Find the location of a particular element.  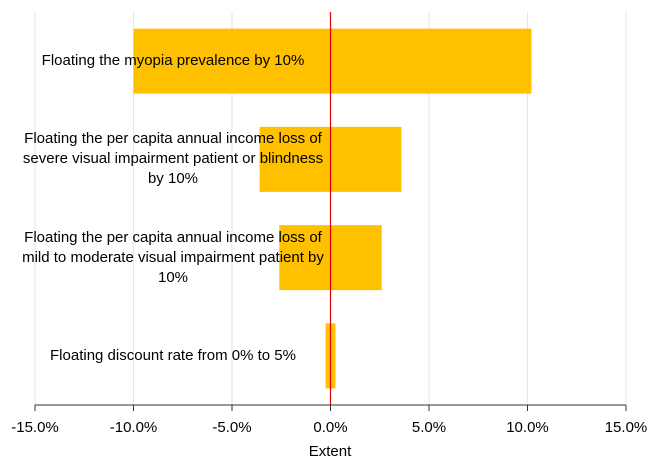

x-tick-label: 10.0% is located at coordinates (527, 427).